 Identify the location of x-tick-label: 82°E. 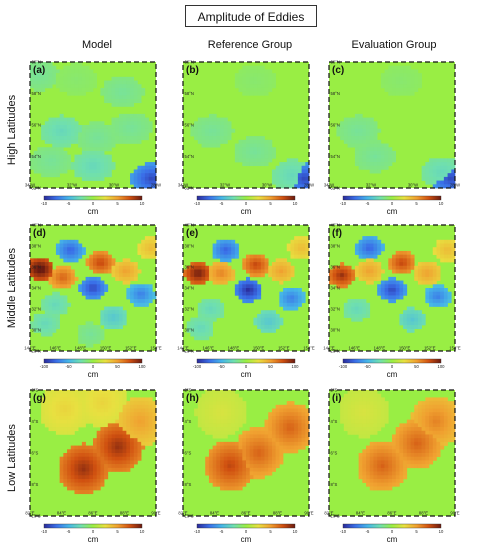
(29, 513).